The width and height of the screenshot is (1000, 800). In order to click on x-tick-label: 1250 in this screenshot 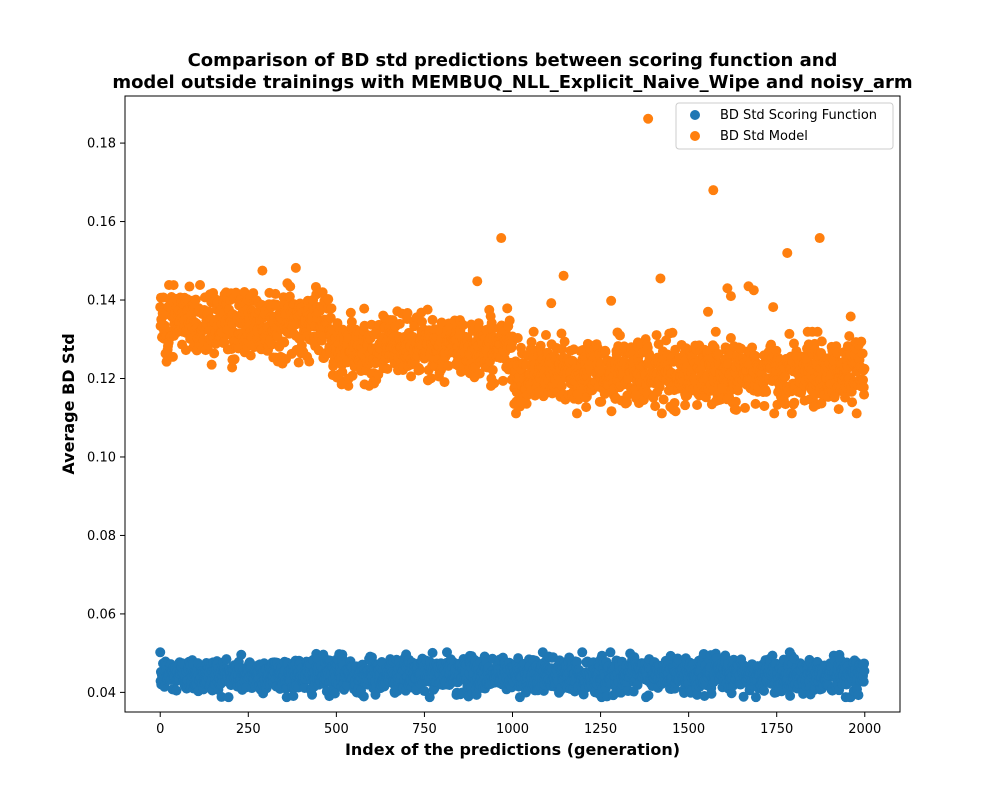, I will do `click(600, 729)`.